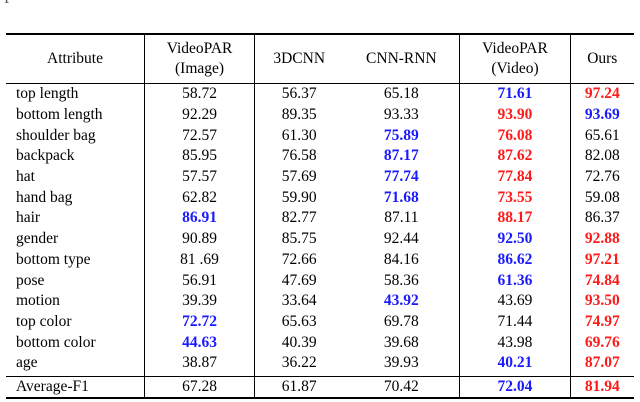 The height and width of the screenshot is (402, 640). I want to click on value-cell-videopar-image: 85.95, so click(199, 156).